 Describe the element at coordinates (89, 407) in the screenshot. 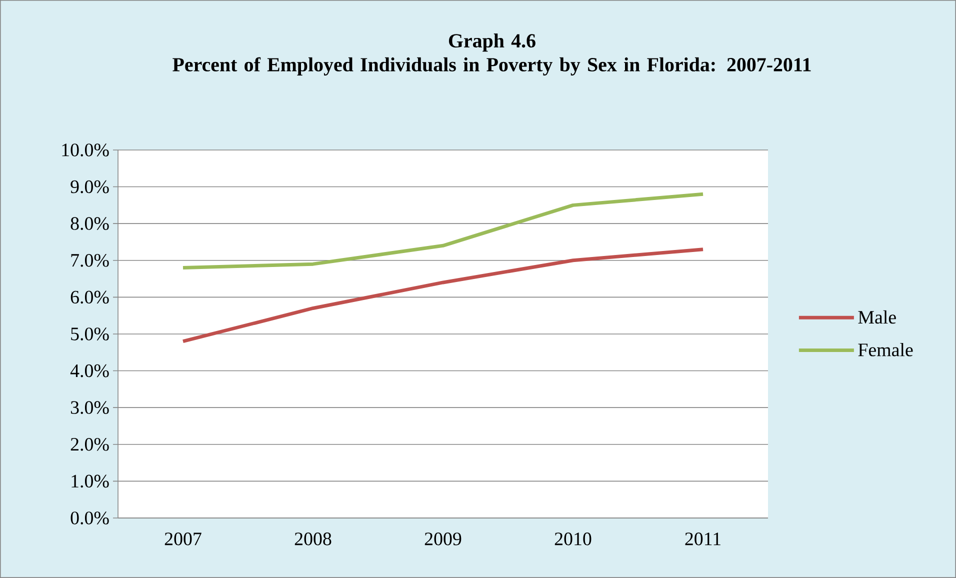

I see `y-tick-label: 3.0%` at that location.